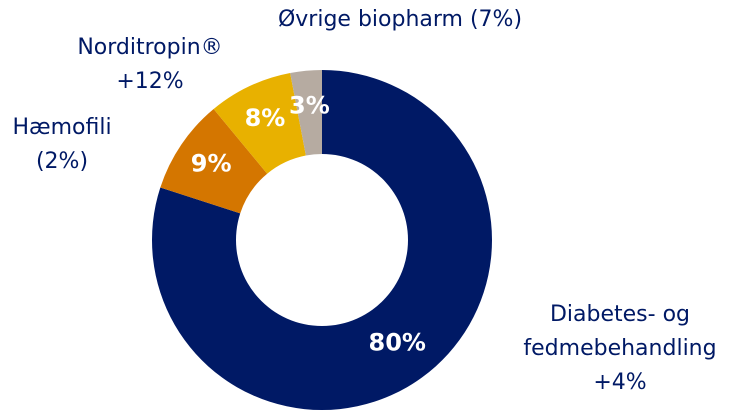 This screenshot has width=731, height=411. I want to click on category-line: Norditropin®, so click(149, 47).